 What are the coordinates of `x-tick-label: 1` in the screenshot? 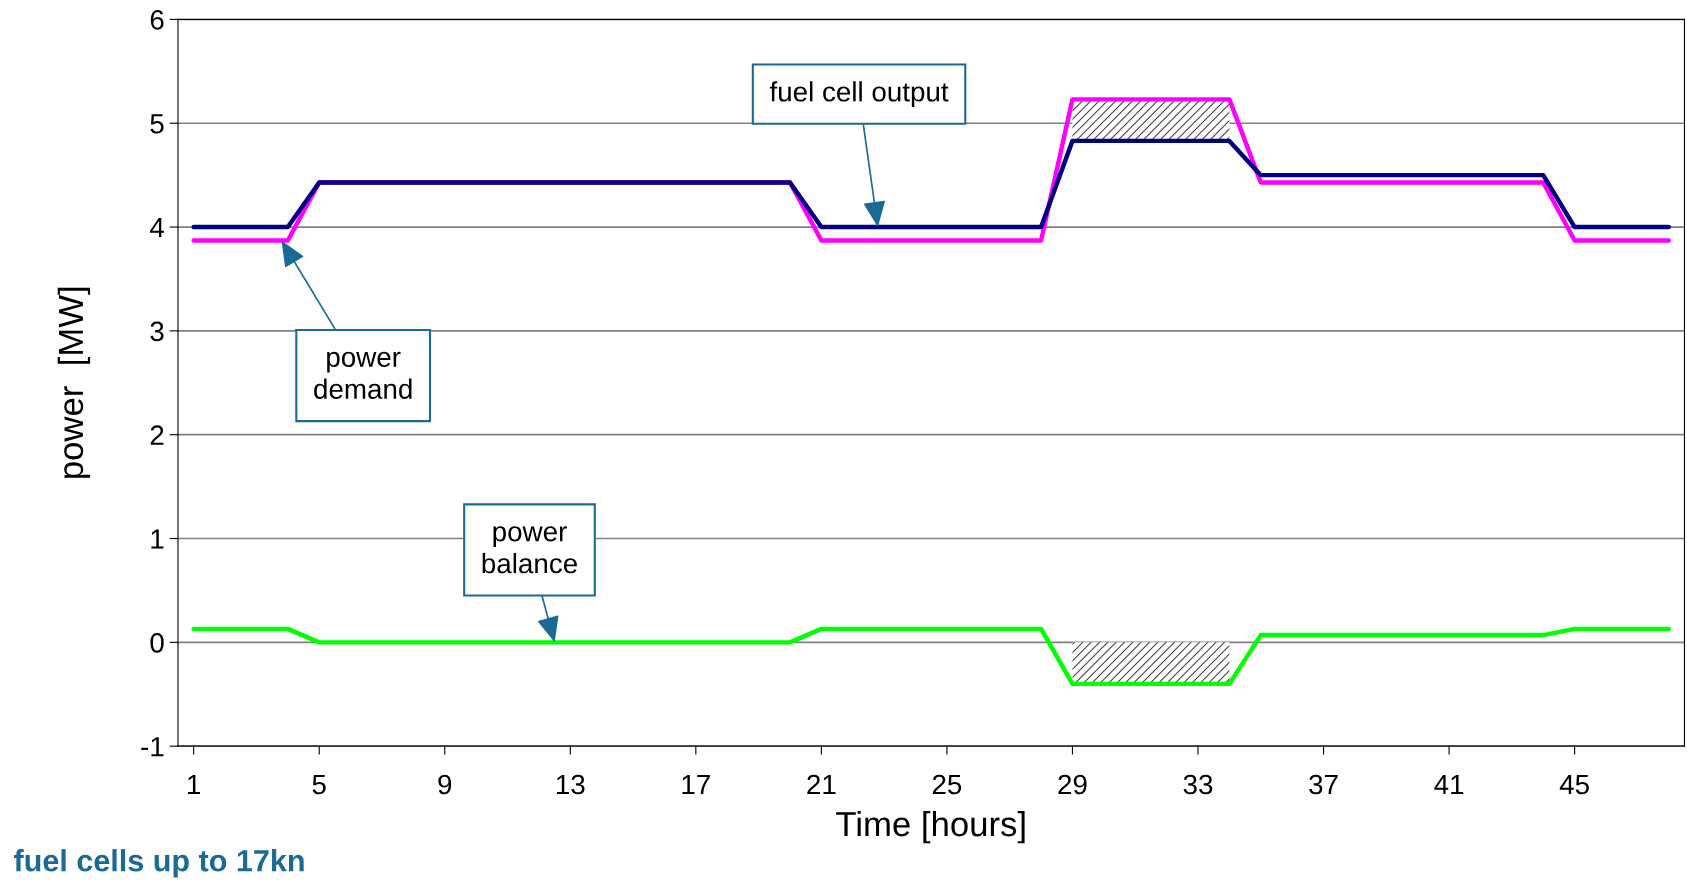 It's located at (194, 784).